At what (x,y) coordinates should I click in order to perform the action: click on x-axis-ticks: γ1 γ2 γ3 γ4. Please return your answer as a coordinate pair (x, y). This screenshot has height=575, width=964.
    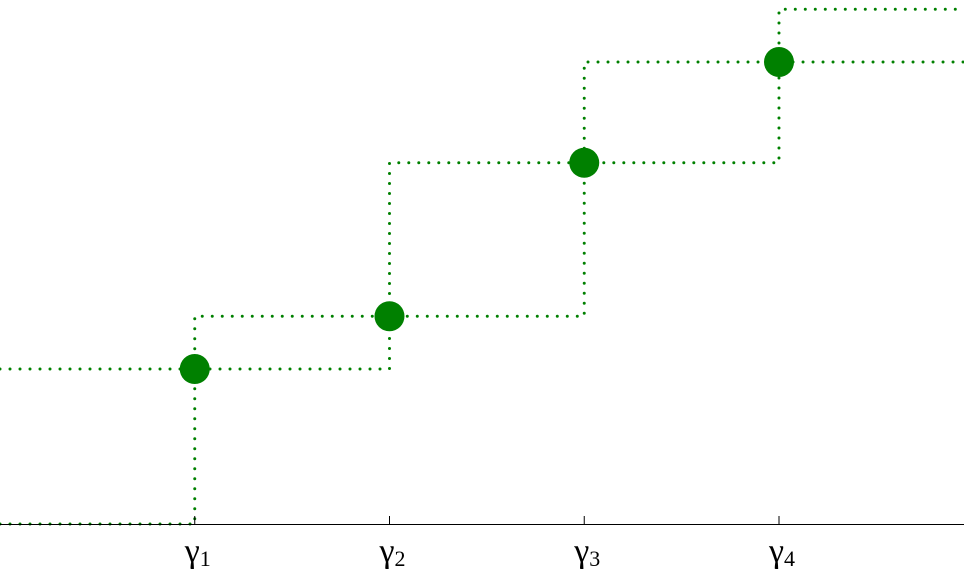
    Looking at the image, I should click on (489, 543).